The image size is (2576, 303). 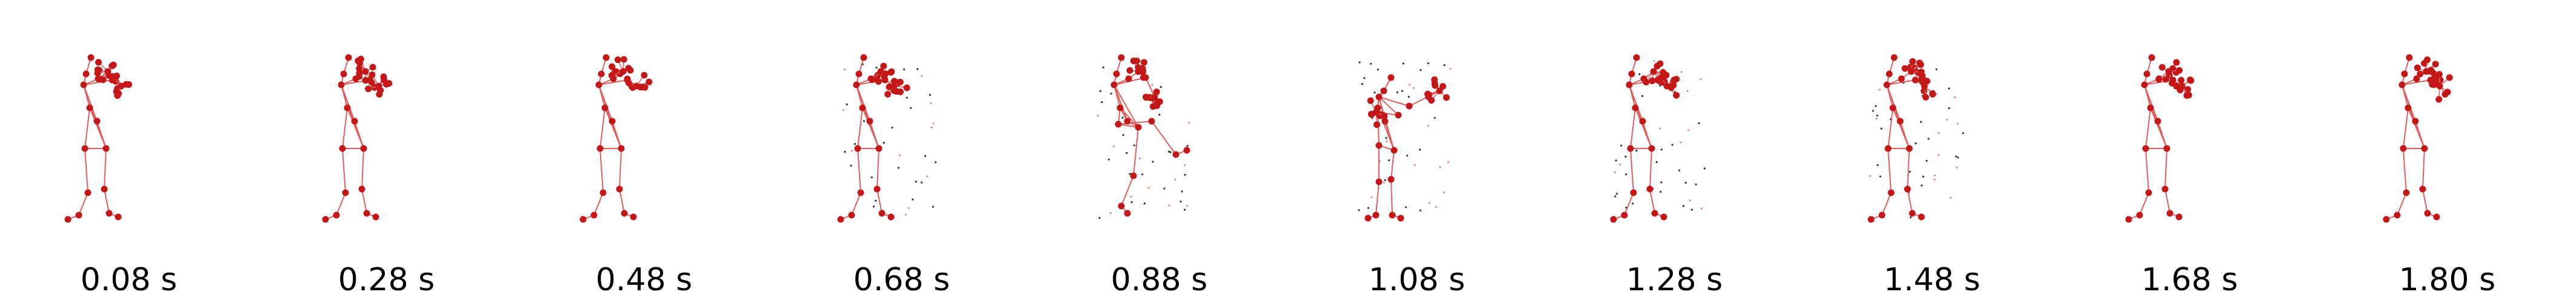 I want to click on time-label: 1.80 s, so click(x=2447, y=280).